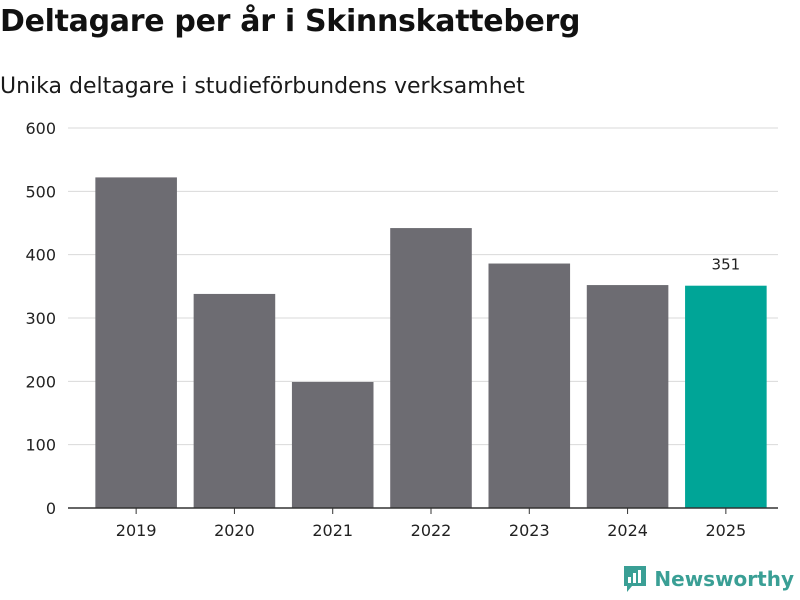 Image resolution: width=800 pixels, height=600 pixels. I want to click on y-tick-label: 0, so click(51, 508).